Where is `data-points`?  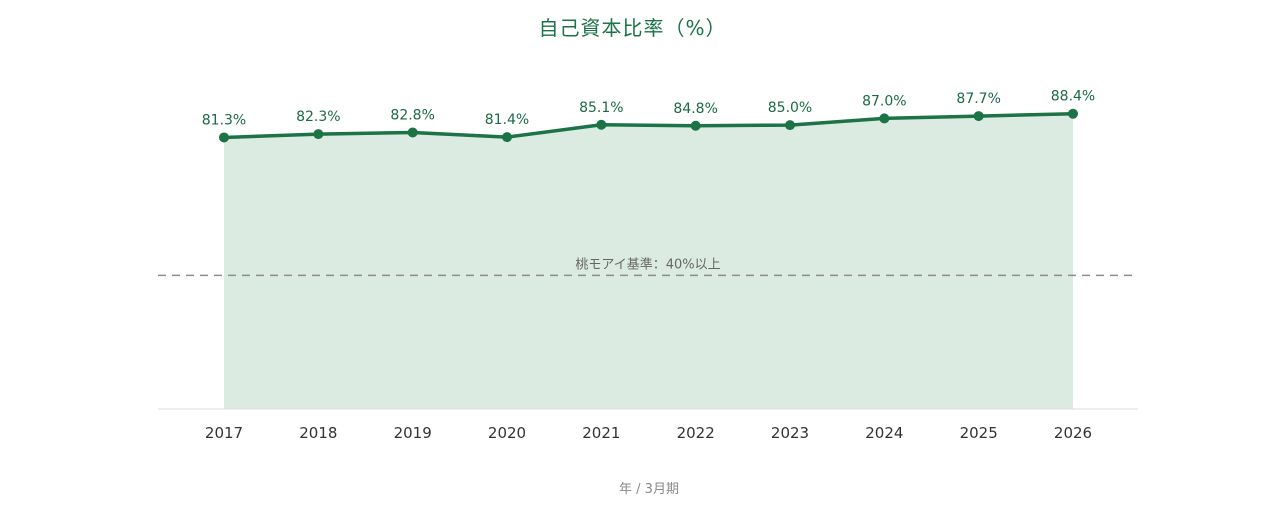 data-points is located at coordinates (648, 125).